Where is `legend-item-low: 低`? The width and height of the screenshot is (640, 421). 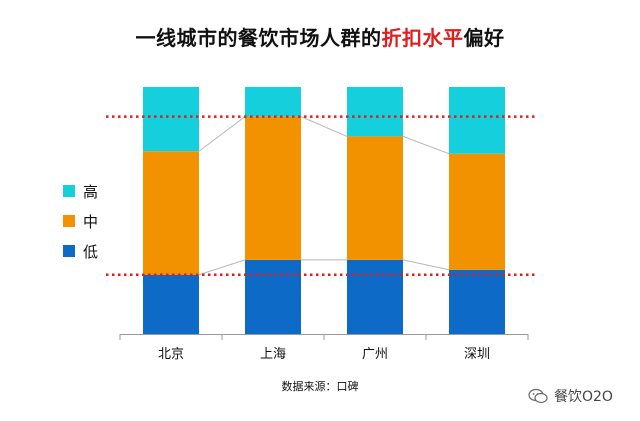
legend-item-low: 低 is located at coordinates (80, 251).